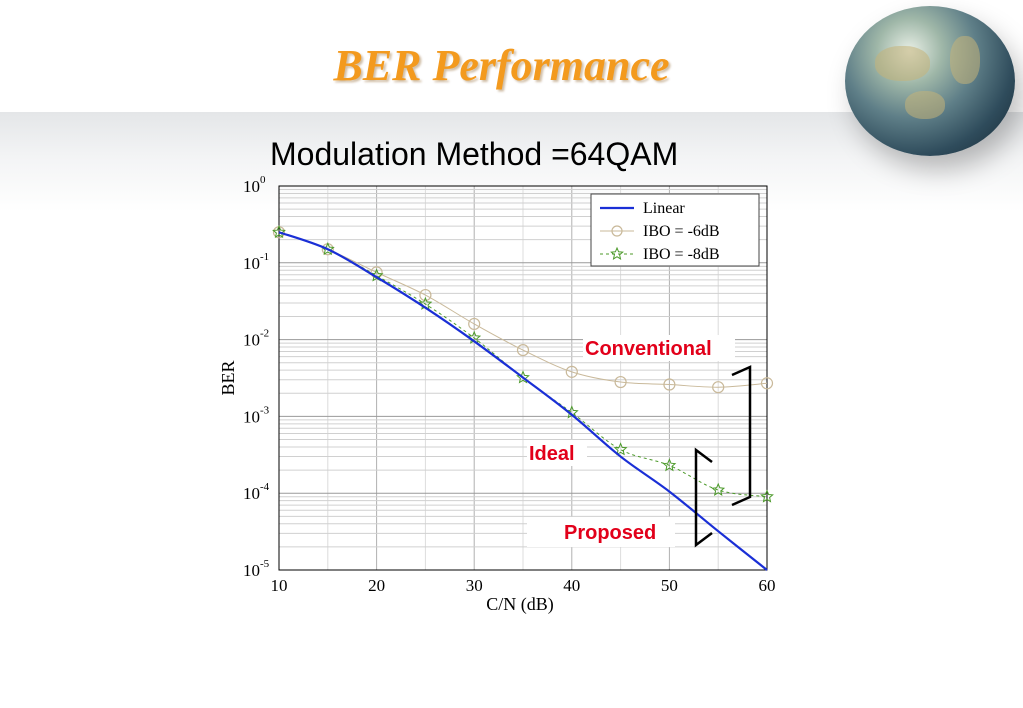 The width and height of the screenshot is (1023, 708). Describe the element at coordinates (767, 585) in the screenshot. I see `x-tick-label: 60` at that location.